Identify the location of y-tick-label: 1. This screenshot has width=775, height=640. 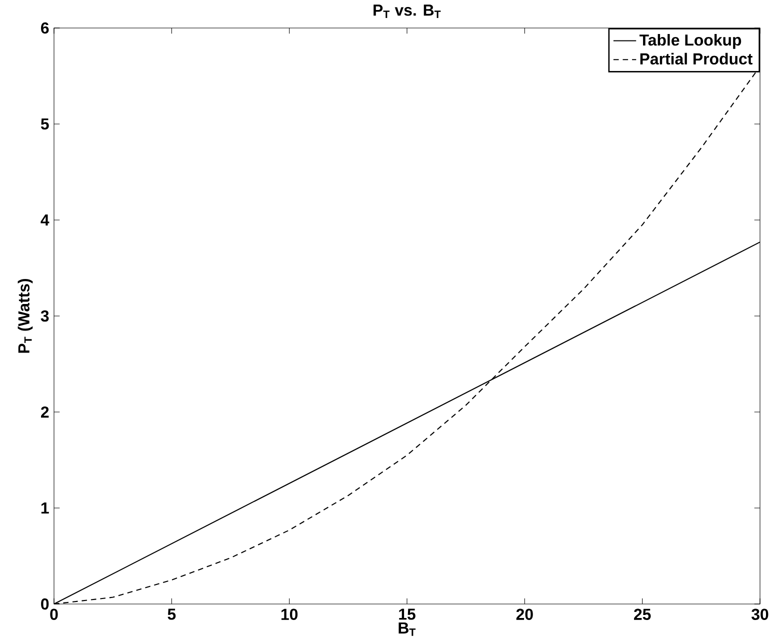
(45, 508).